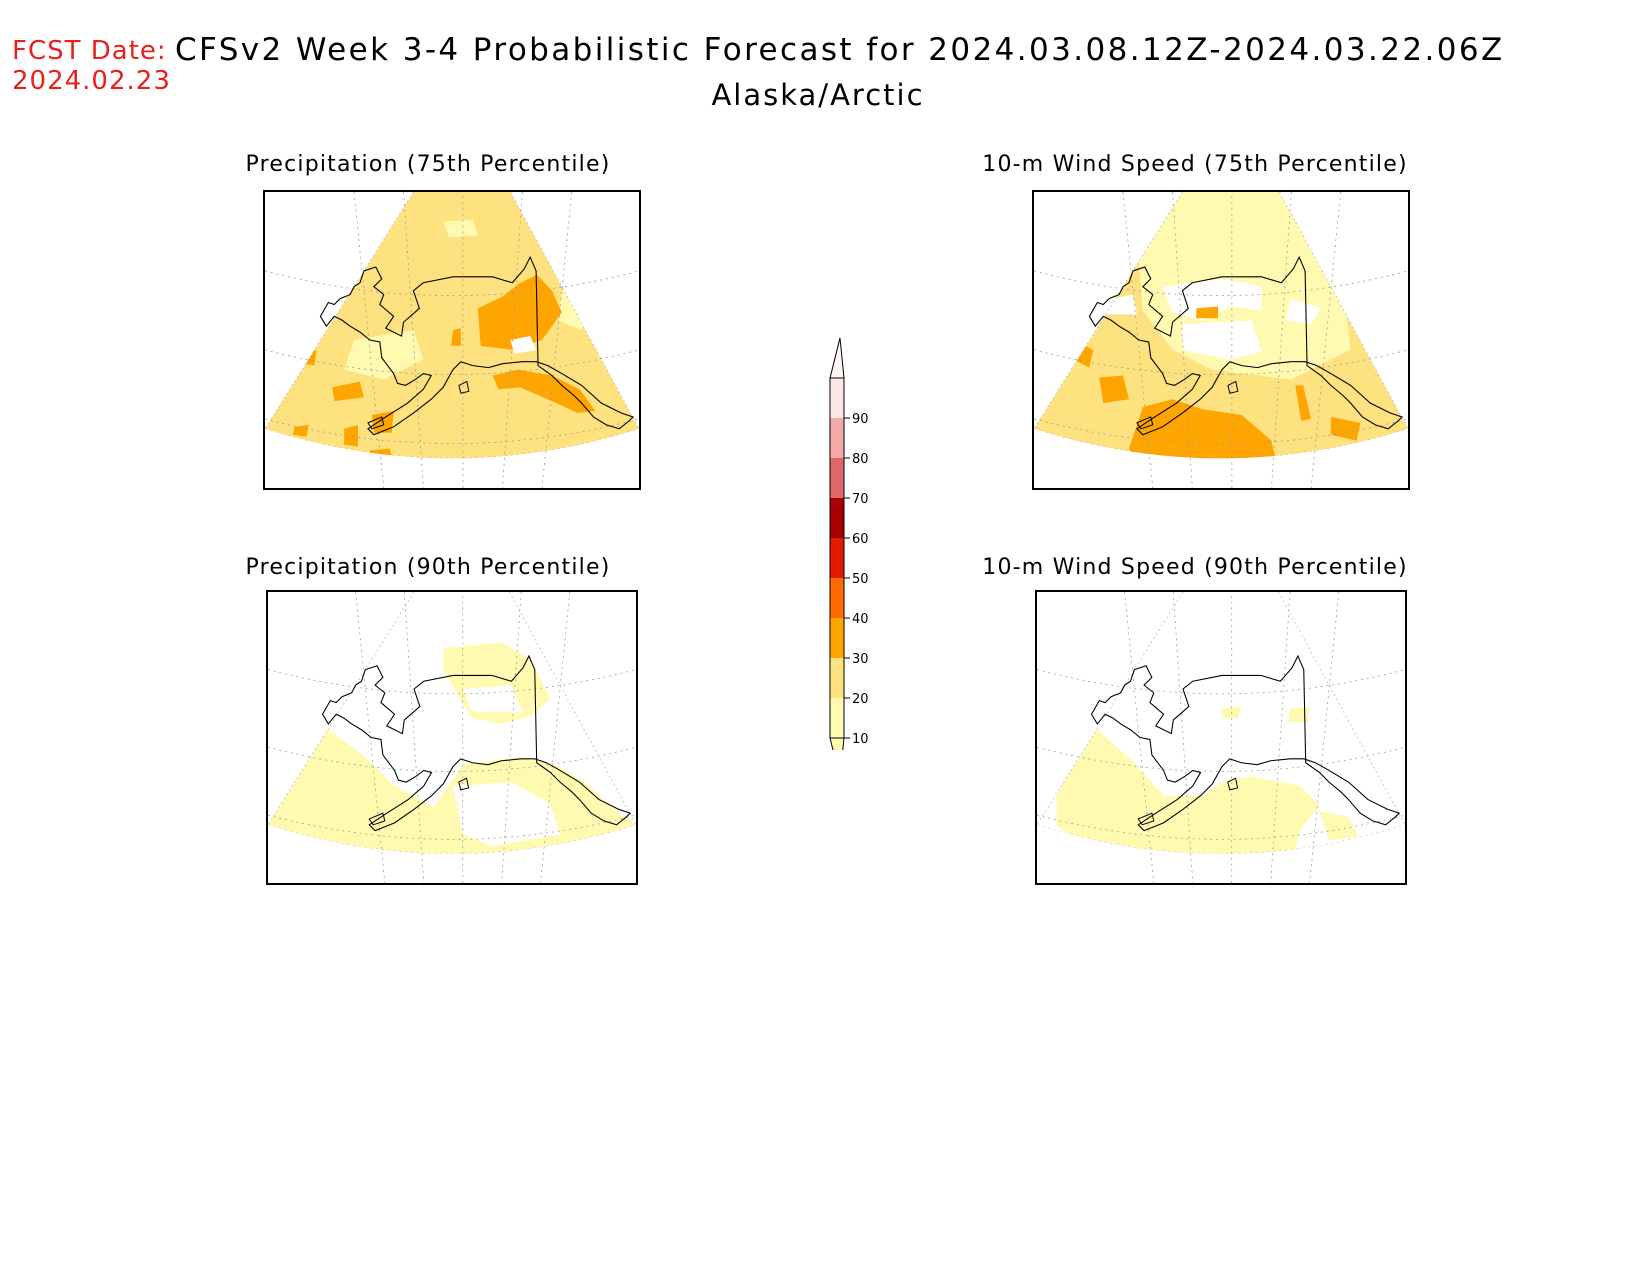  Describe the element at coordinates (837, 358) in the screenshot. I see `colorbar-top-arrow` at that location.